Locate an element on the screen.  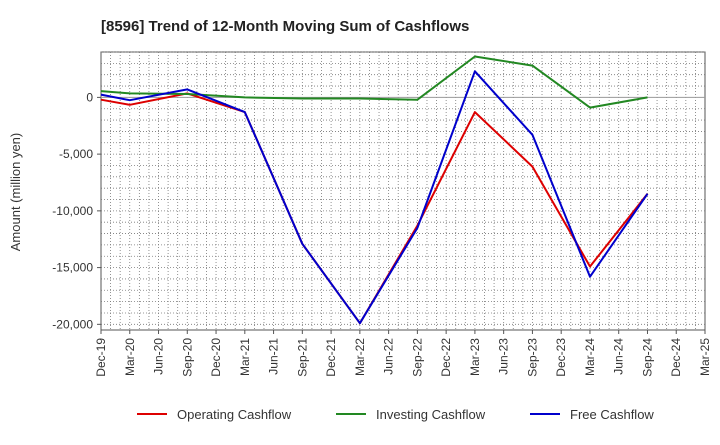
x-tick-label: Jun-21 is located at coordinates (274, 356).